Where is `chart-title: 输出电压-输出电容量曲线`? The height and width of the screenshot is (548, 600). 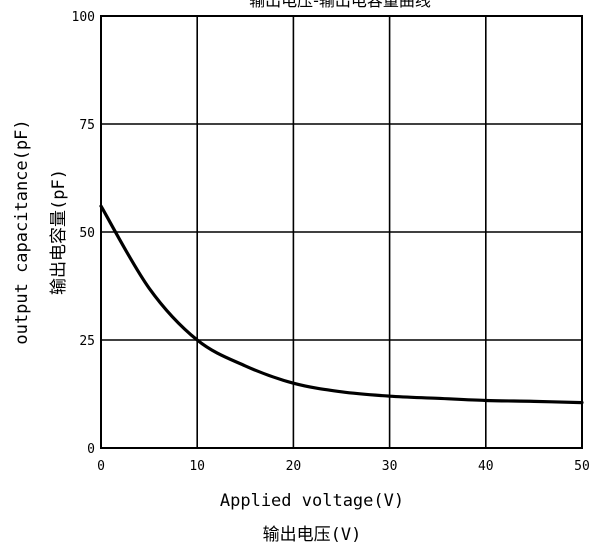 chart-title: 输出电压-输出电容量曲线 is located at coordinates (340, 5).